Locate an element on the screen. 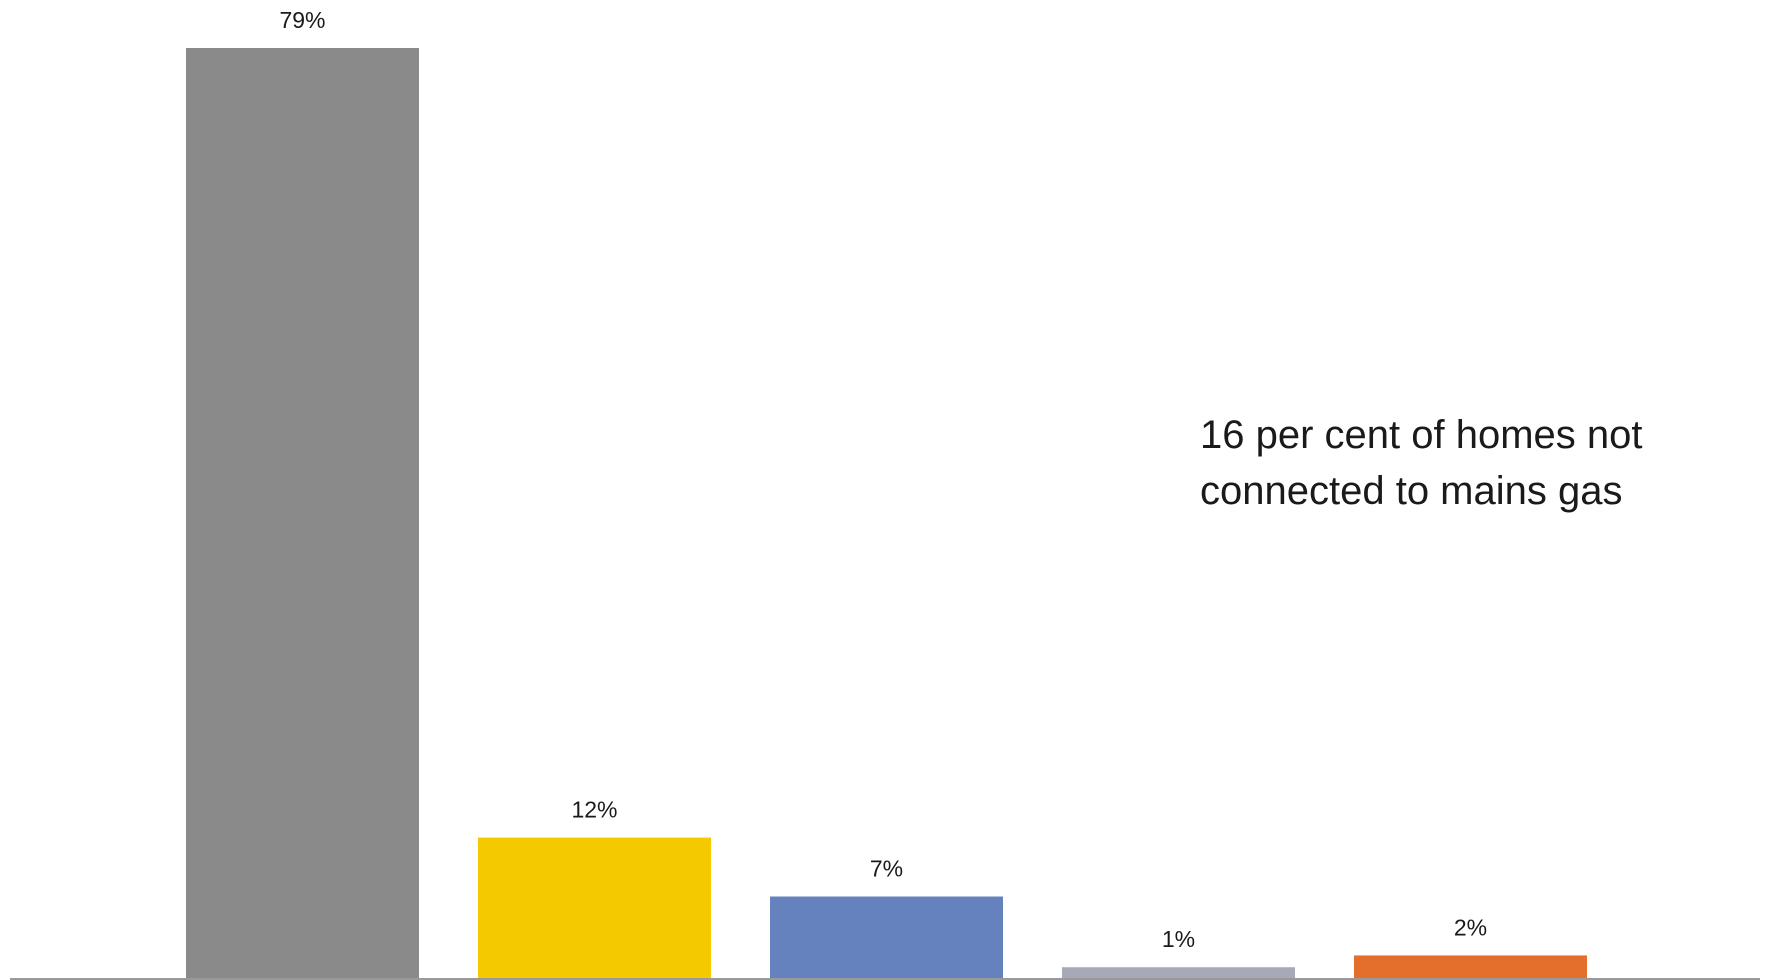 The width and height of the screenshot is (1768, 980). data-label-5: 2% is located at coordinates (1470, 927).